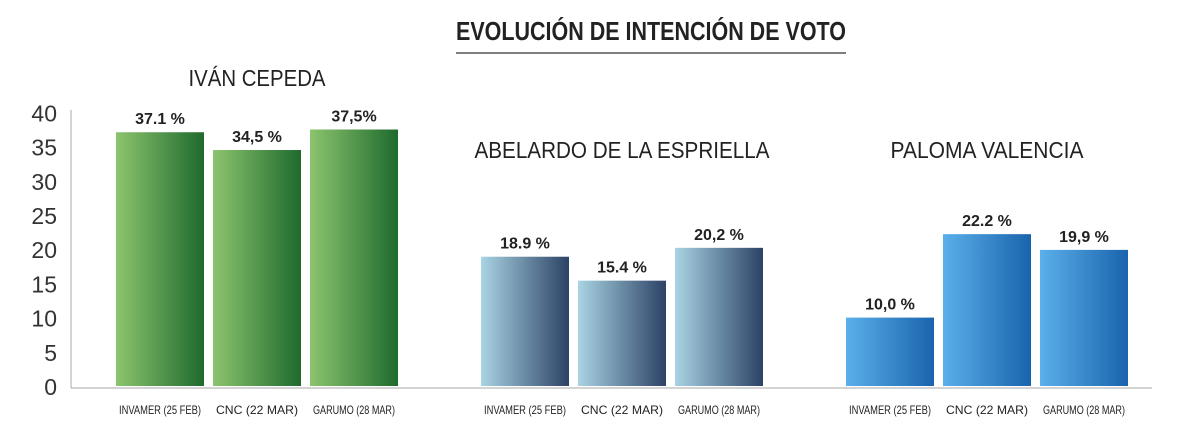  Describe the element at coordinates (50, 387) in the screenshot. I see `y-tick-label: 0` at that location.